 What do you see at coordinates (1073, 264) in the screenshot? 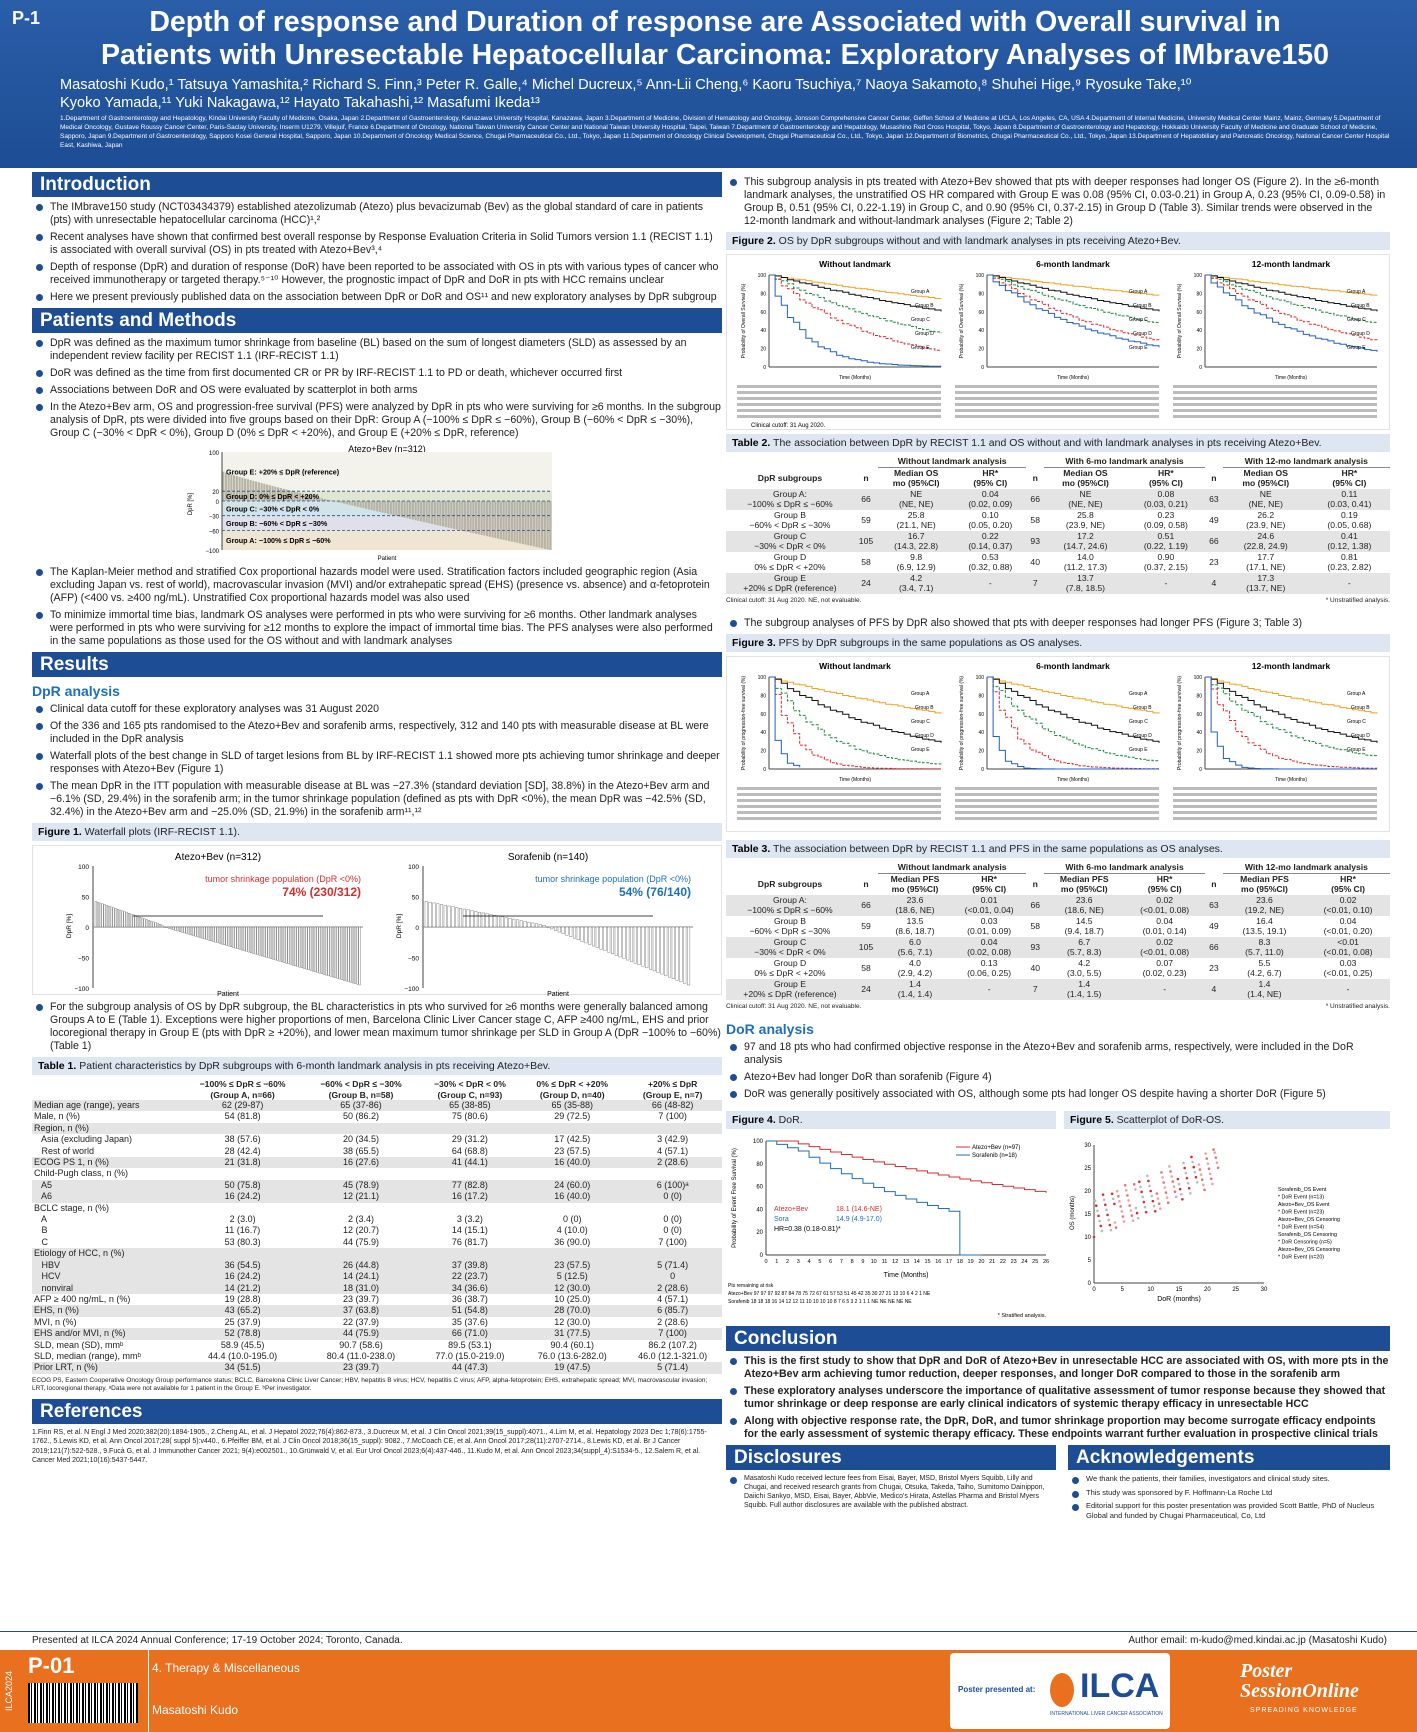
I see `km-title-2: 6-month landmark` at bounding box center [1073, 264].